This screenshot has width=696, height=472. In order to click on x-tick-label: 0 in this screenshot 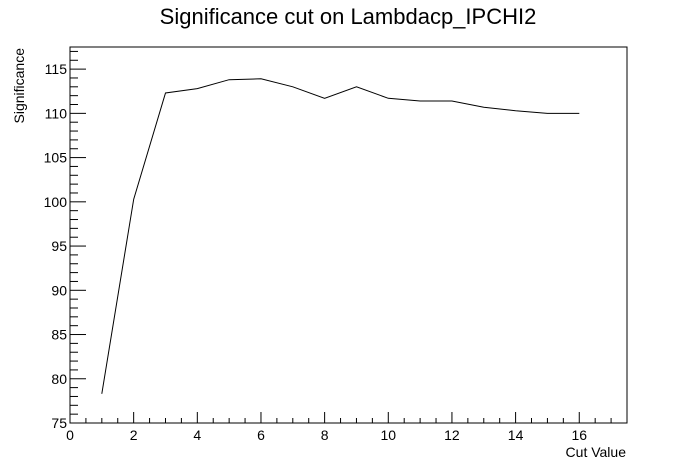, I will do `click(70, 435)`.